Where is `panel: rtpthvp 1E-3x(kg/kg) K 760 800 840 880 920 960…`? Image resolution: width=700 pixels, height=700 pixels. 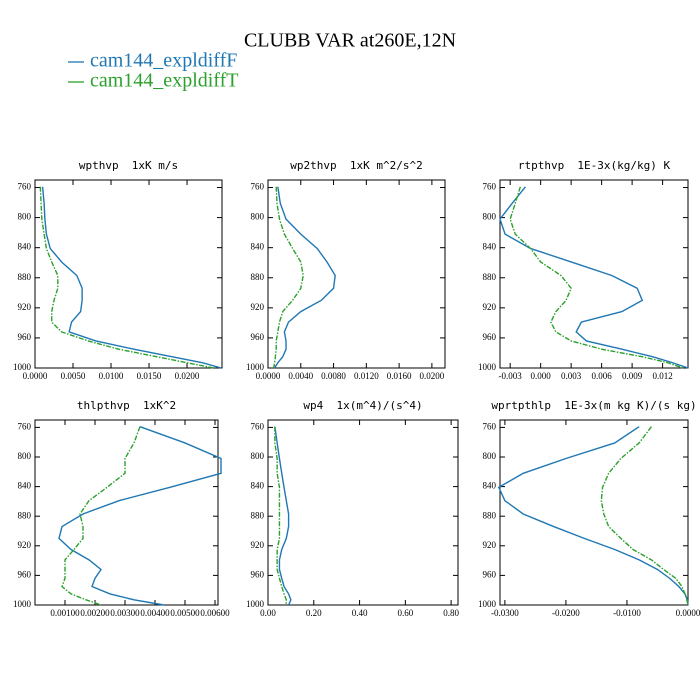
panel: rtpthvp 1E-3x(kg/kg) K 760 800 840 880 920 960… is located at coordinates (583, 270).